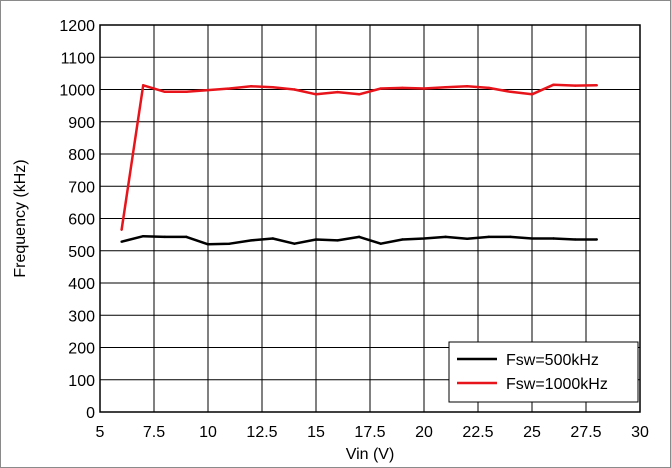 This screenshot has width=671, height=468. What do you see at coordinates (208, 432) in the screenshot?
I see `x-tick-label: 10` at bounding box center [208, 432].